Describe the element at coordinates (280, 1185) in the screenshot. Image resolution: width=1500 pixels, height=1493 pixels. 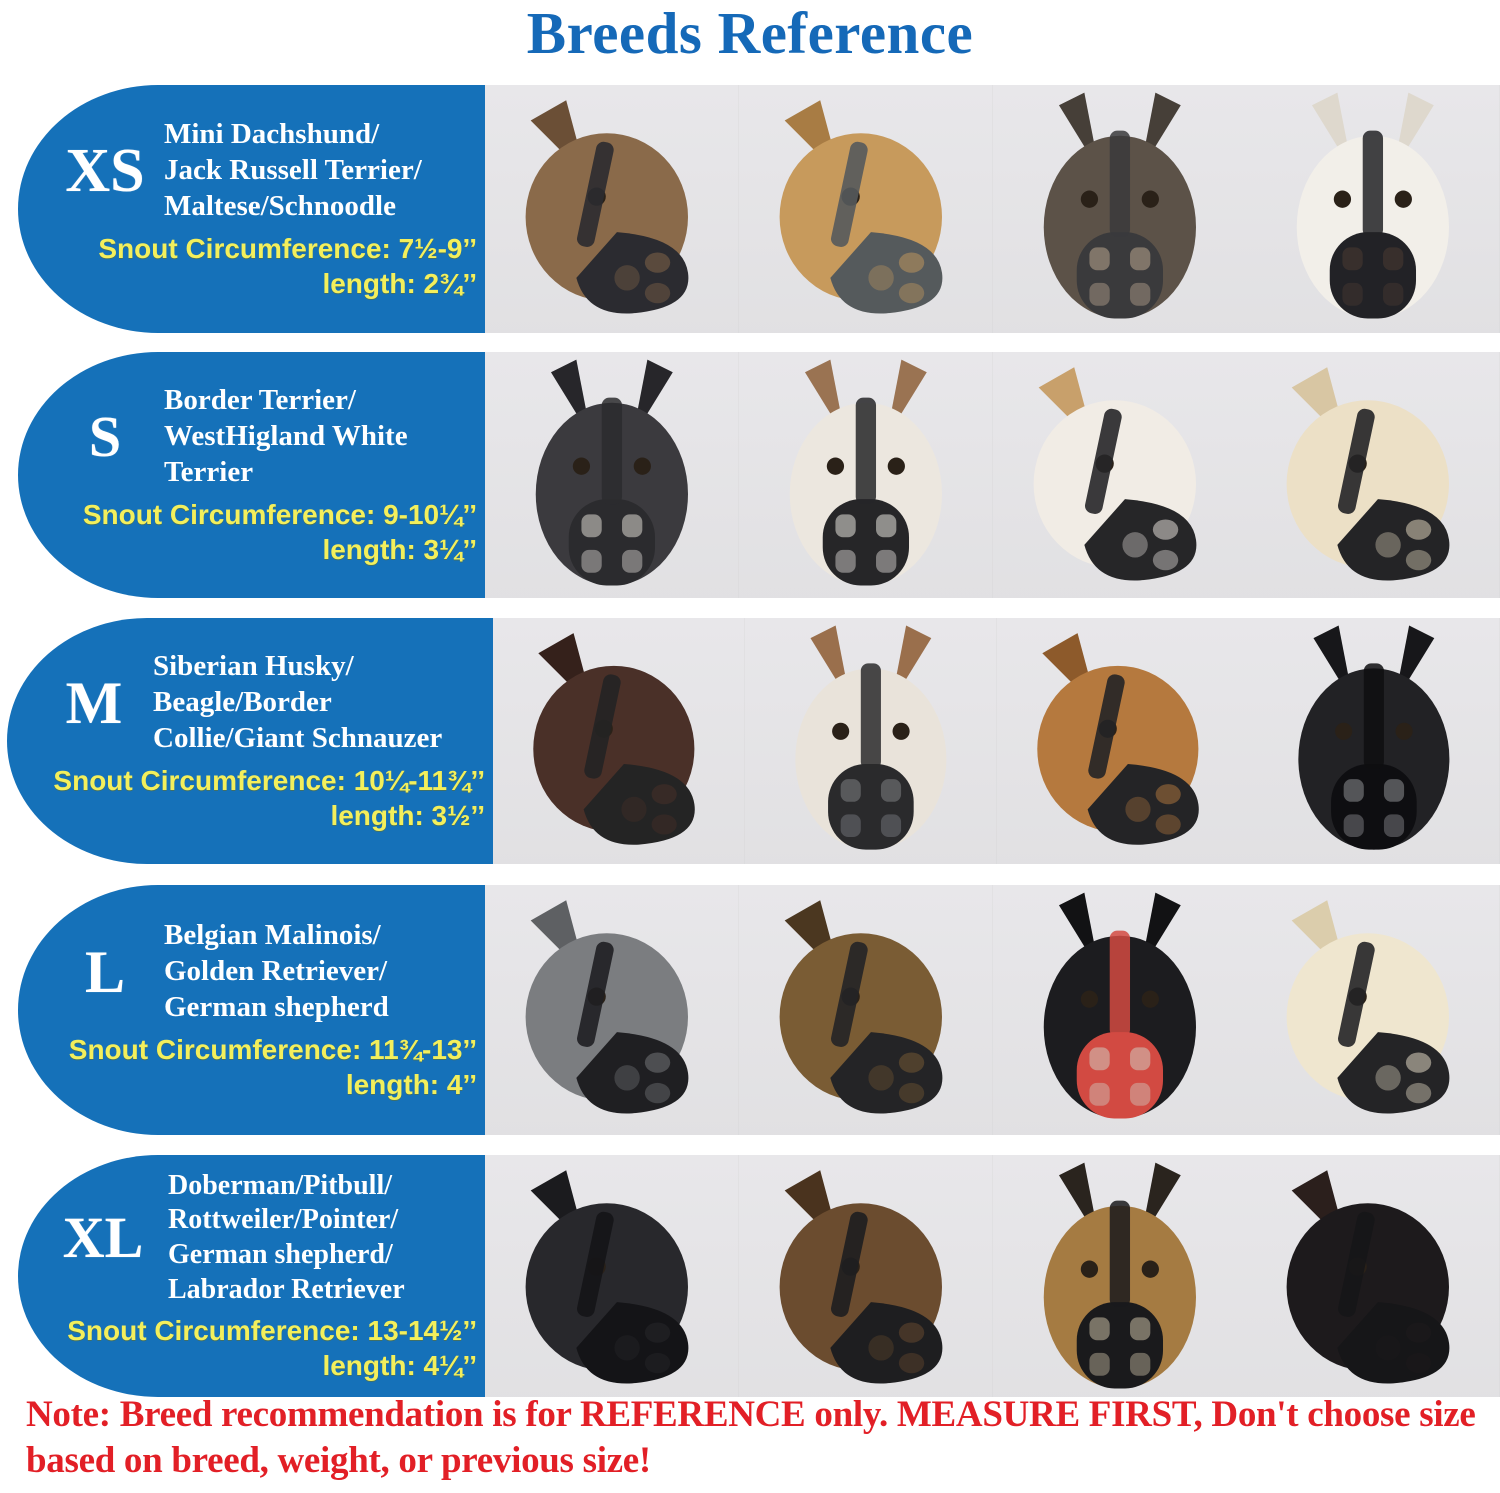
I see `breed-line: Doberman/Pitbull/` at that location.